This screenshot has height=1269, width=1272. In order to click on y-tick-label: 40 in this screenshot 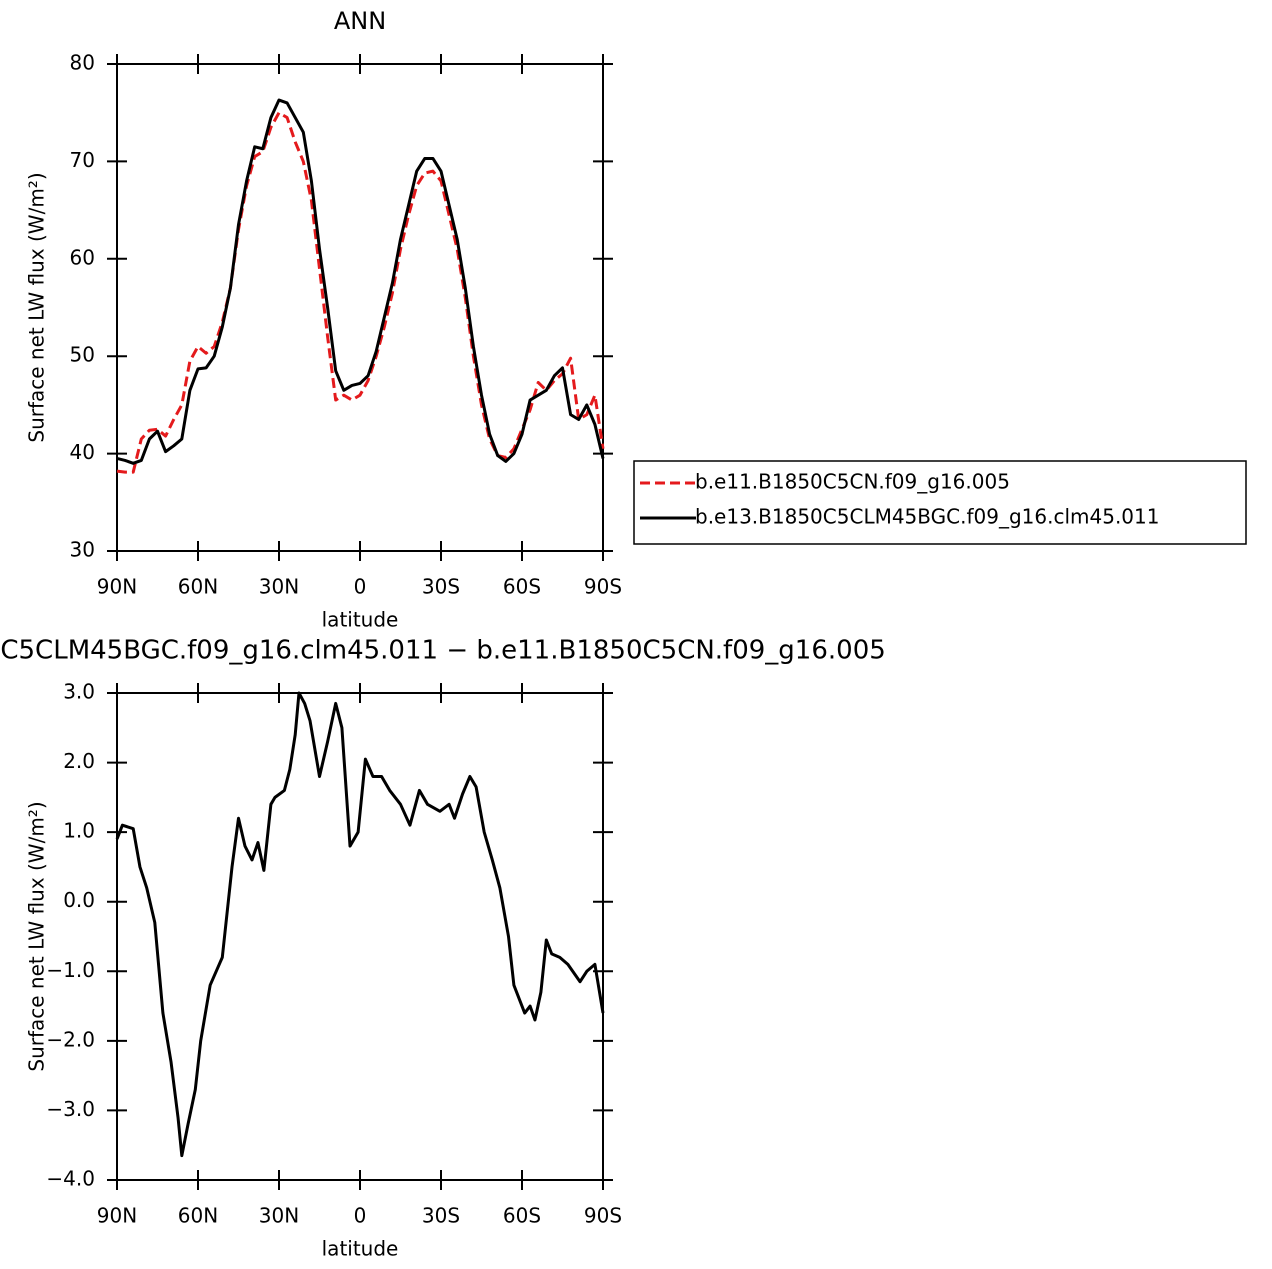, I will do `click(82, 452)`.